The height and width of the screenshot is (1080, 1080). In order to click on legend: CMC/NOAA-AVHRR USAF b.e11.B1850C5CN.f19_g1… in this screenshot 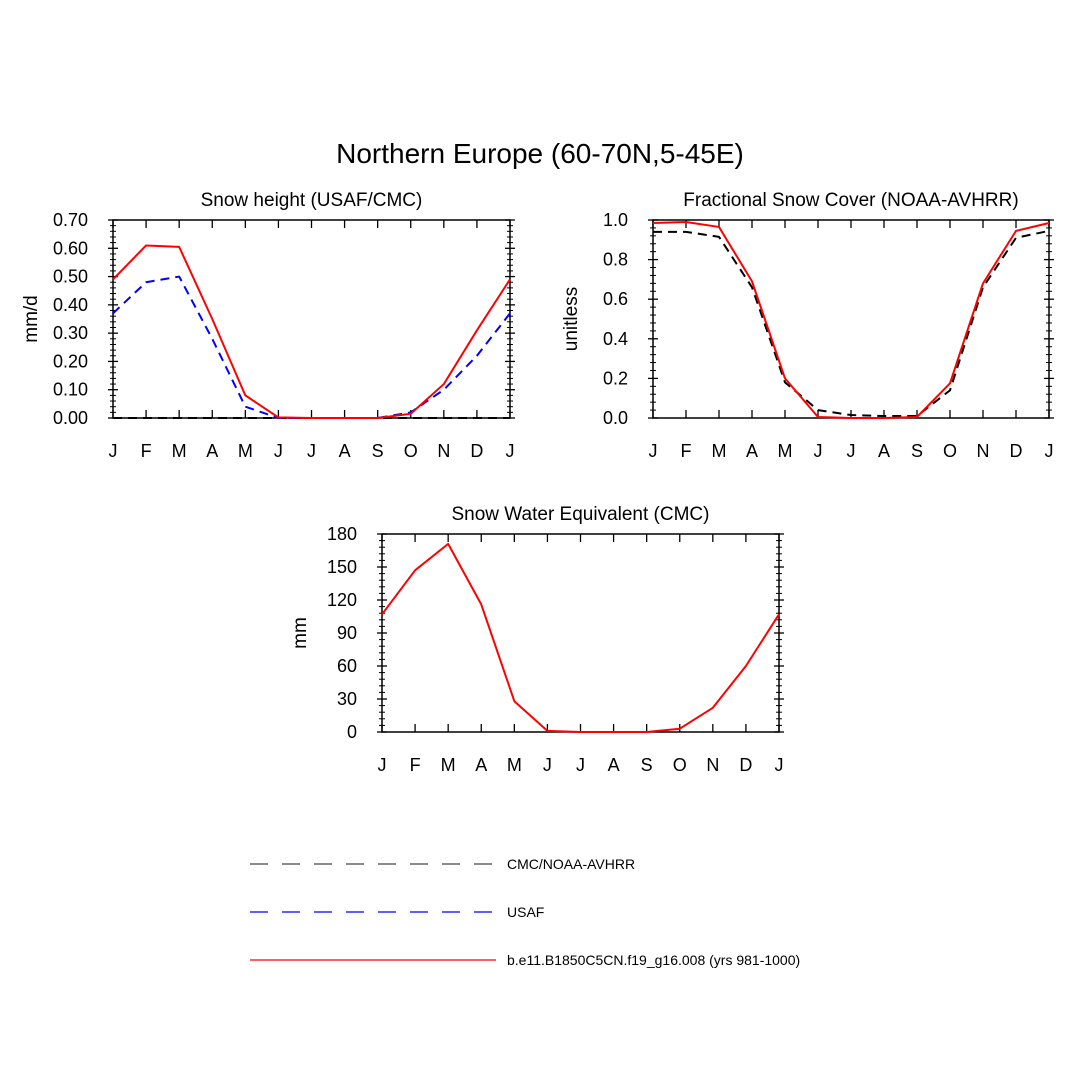, I will do `click(525, 912)`.